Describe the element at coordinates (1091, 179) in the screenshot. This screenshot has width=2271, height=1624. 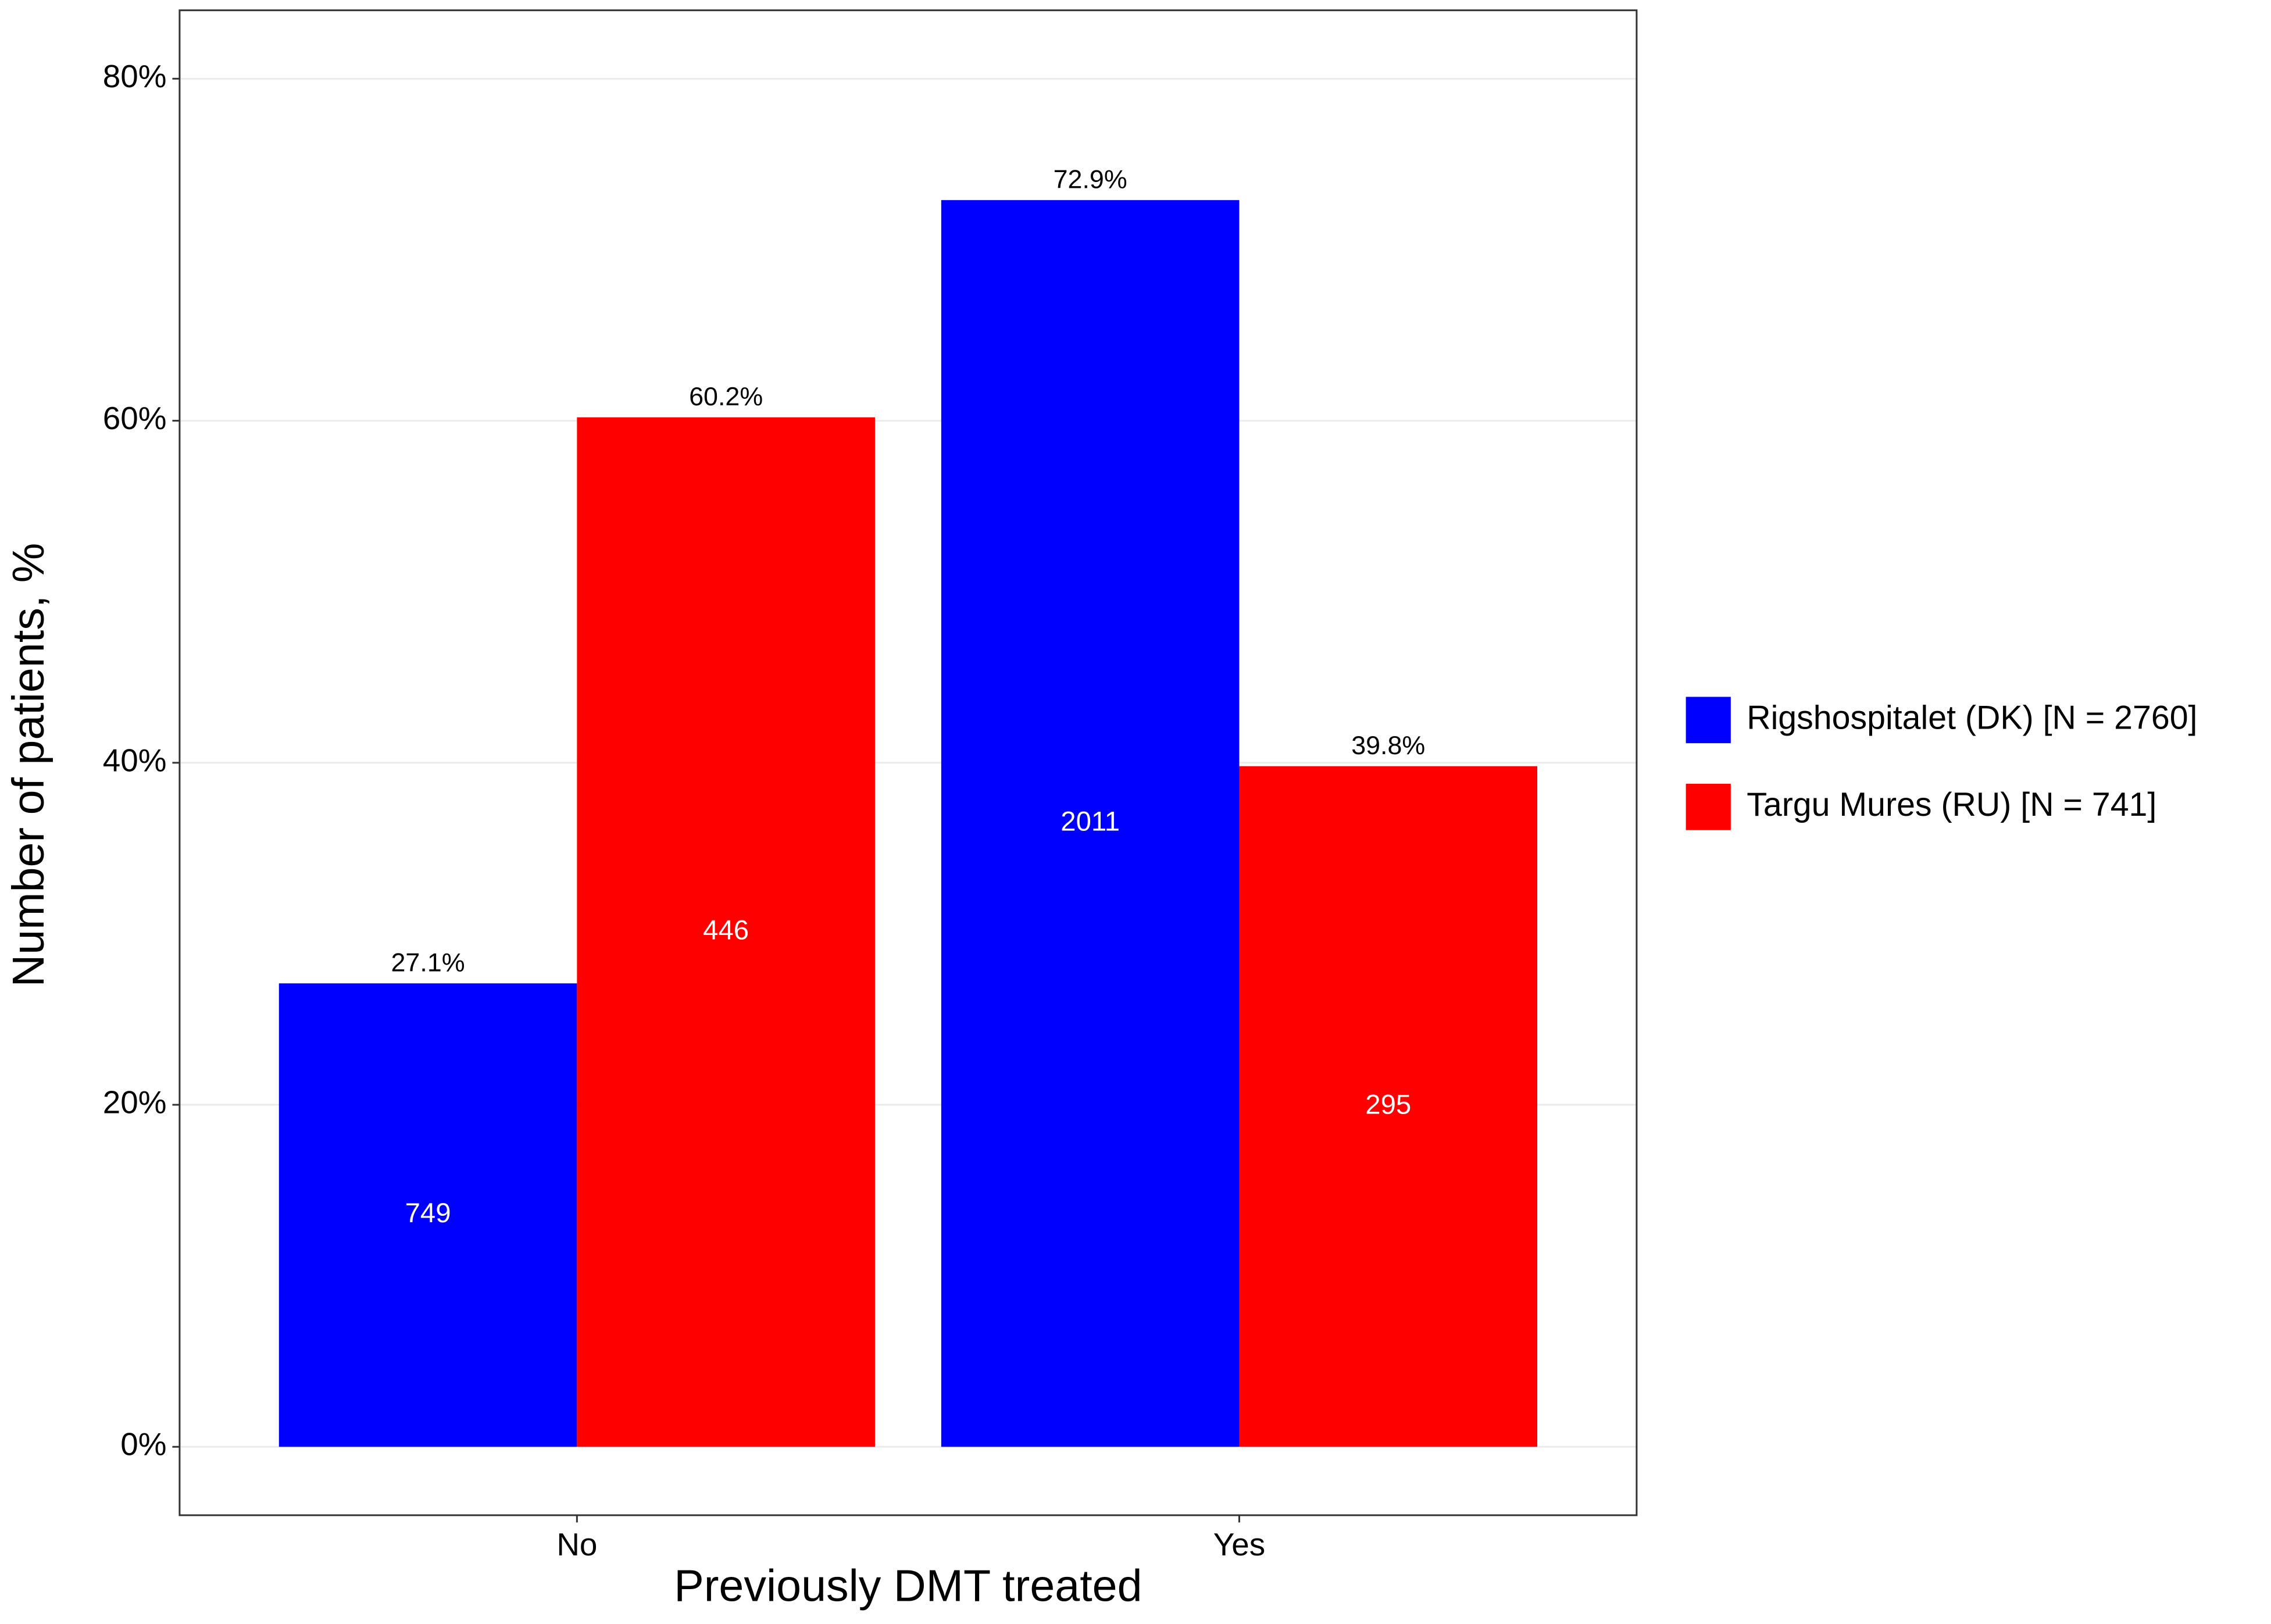
I see `bar-value-label: 72.9%` at that location.